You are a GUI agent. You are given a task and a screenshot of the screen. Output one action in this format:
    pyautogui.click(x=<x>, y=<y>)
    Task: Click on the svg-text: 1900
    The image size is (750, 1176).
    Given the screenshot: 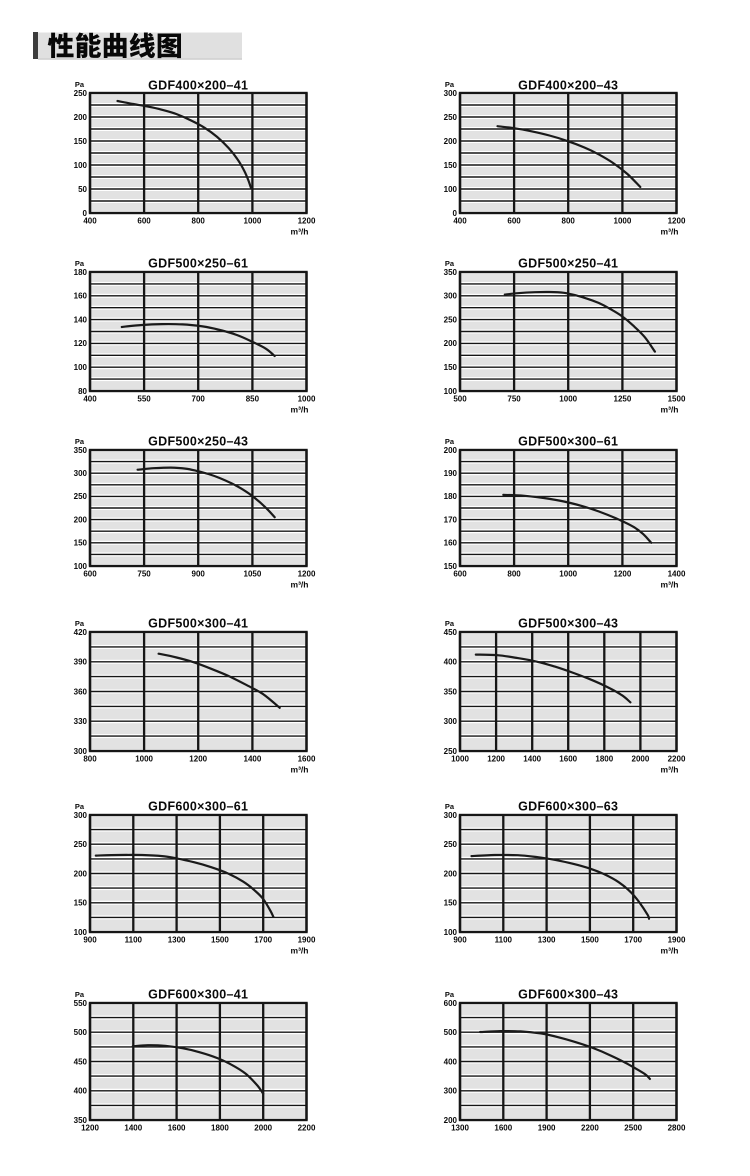 What is the action you would take?
    pyautogui.click(x=547, y=1128)
    